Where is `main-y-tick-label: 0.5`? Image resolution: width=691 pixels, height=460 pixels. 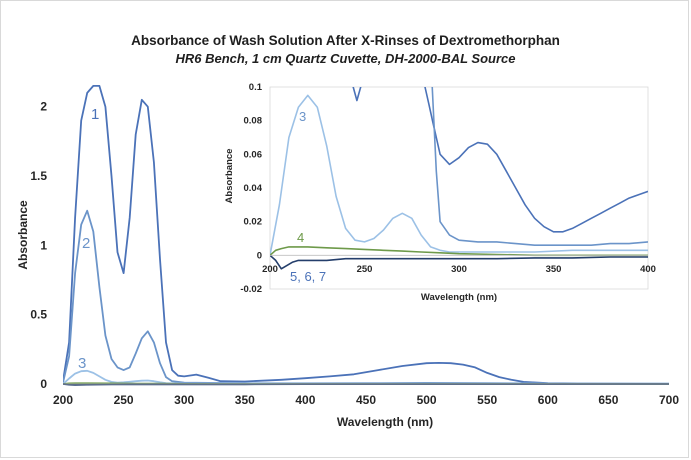
main-y-tick-label: 0.5 is located at coordinates (38, 315).